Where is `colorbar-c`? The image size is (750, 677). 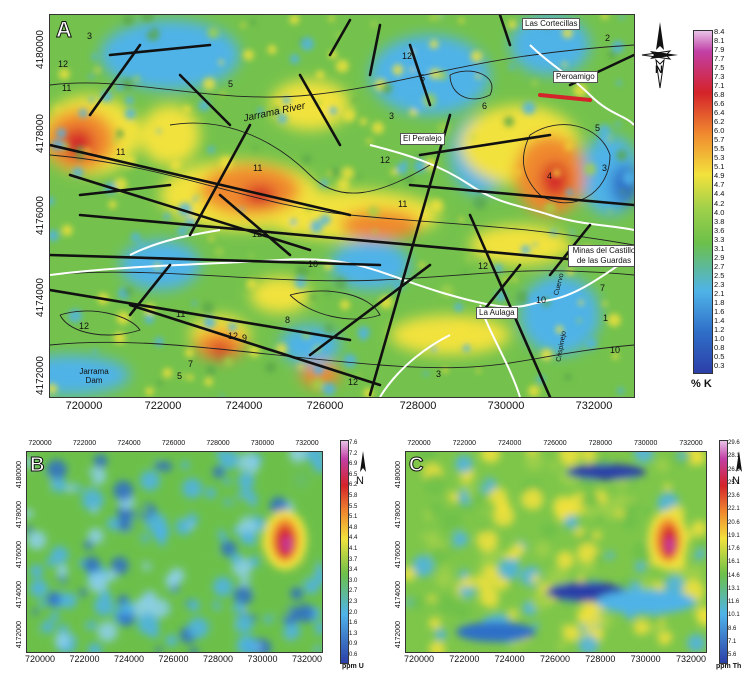
colorbar-c is located at coordinates (723, 552).